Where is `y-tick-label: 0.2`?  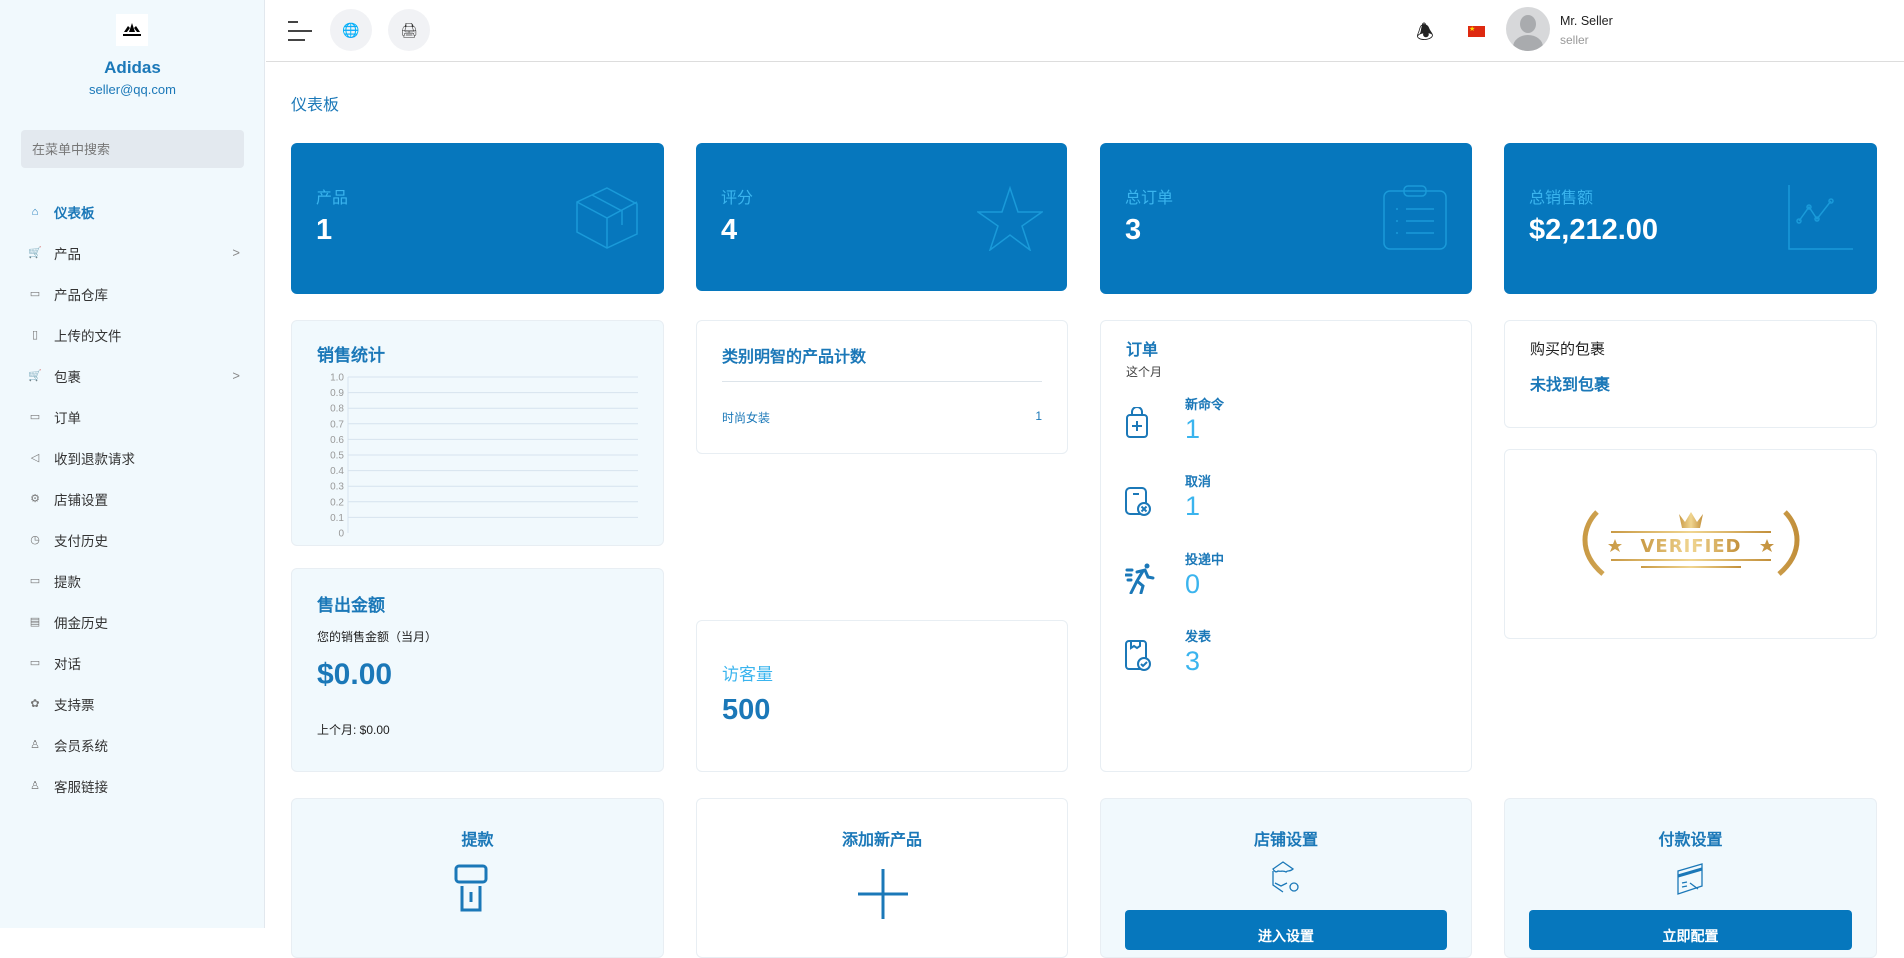
y-tick-label: 0.2 is located at coordinates (337, 502).